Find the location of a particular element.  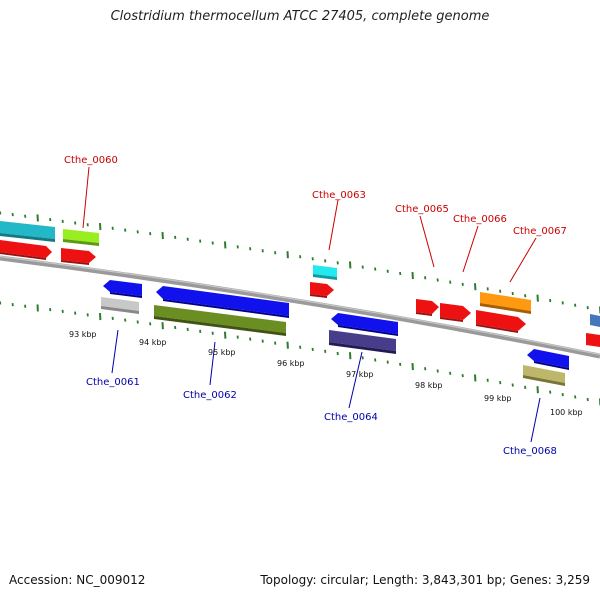

feature-right-edge-blue is located at coordinates (595, 320).